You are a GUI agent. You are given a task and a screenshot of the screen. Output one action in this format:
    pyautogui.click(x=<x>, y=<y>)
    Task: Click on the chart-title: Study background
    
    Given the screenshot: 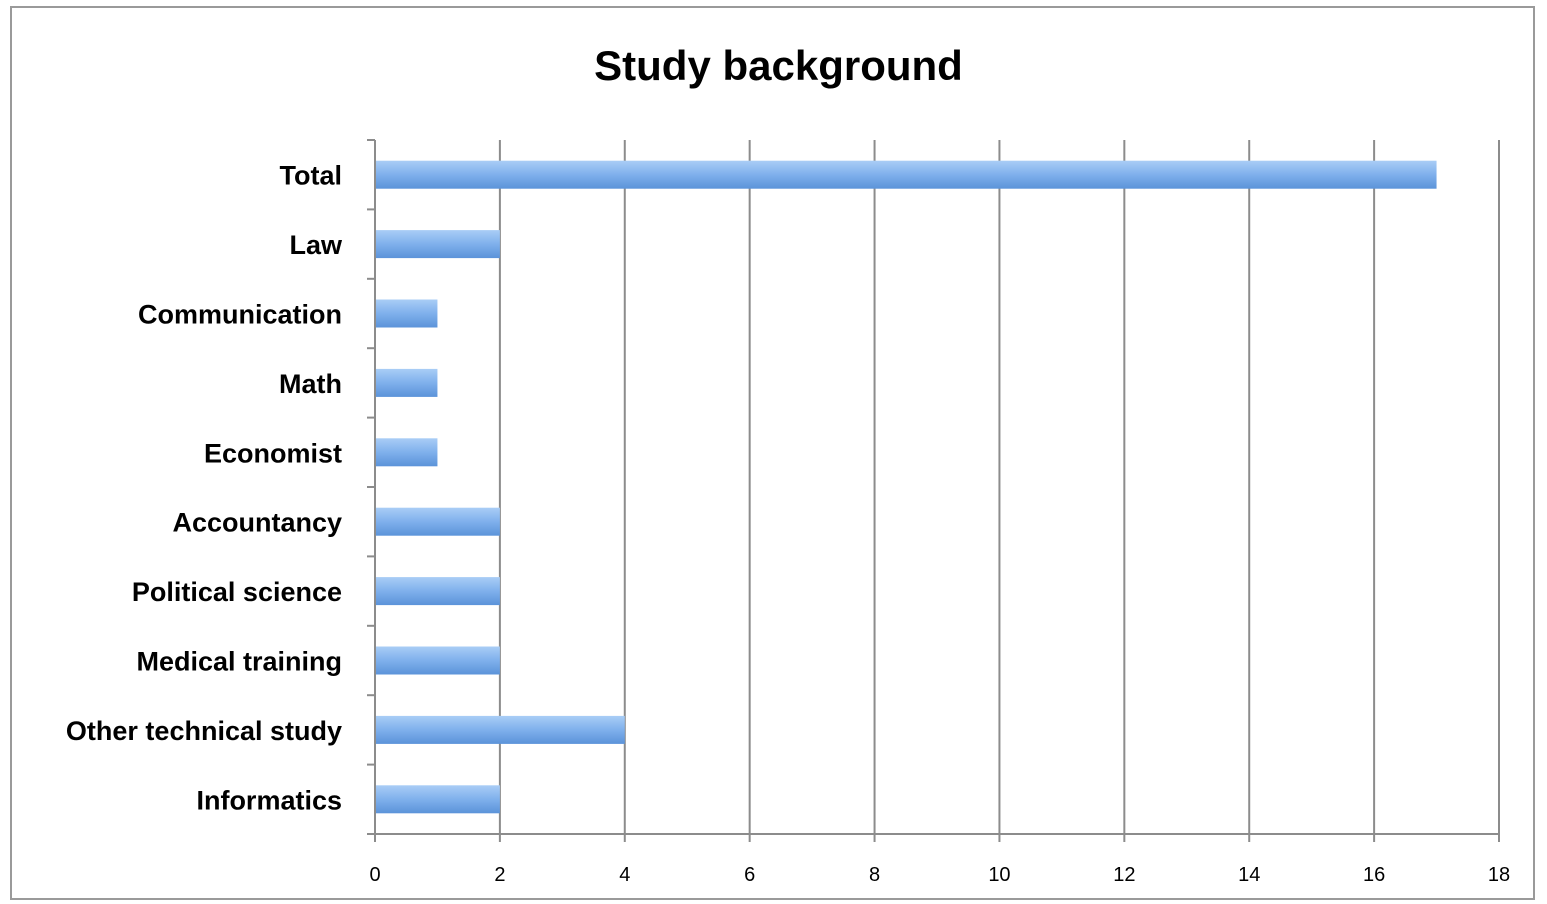 What is the action you would take?
    pyautogui.click(x=778, y=65)
    